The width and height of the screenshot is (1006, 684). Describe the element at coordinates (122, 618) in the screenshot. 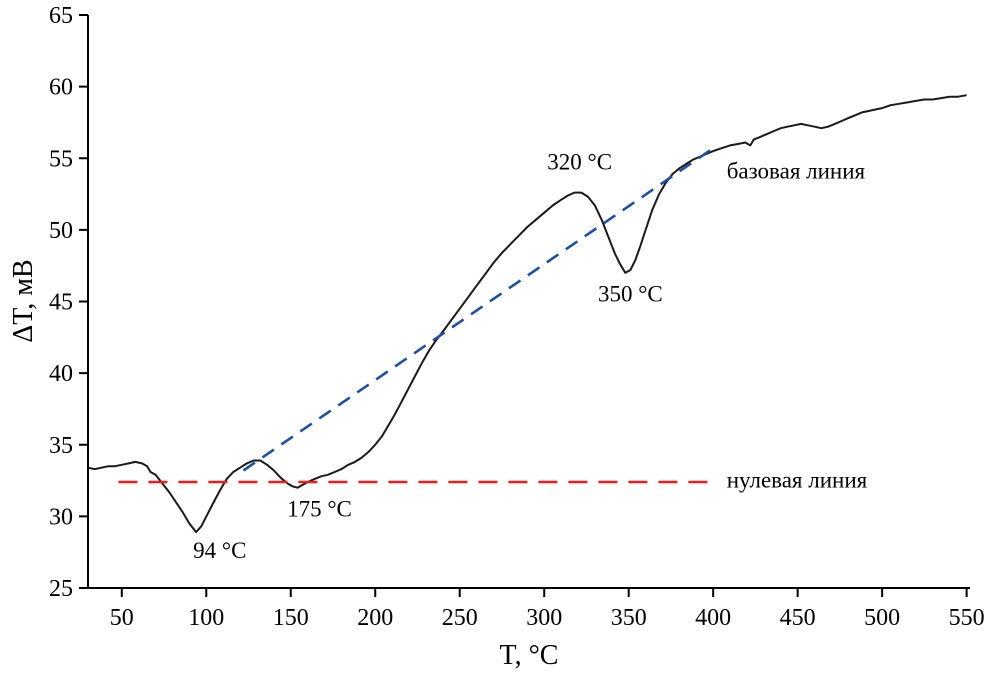

I see `x-tick-label: 50` at that location.